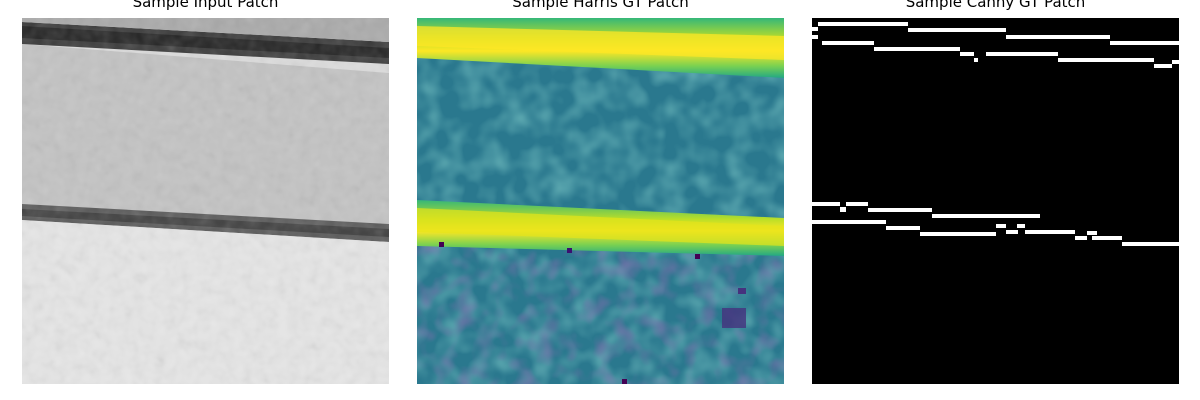  I want to click on panel-title-input: Sample Input Patch, so click(205, 5).